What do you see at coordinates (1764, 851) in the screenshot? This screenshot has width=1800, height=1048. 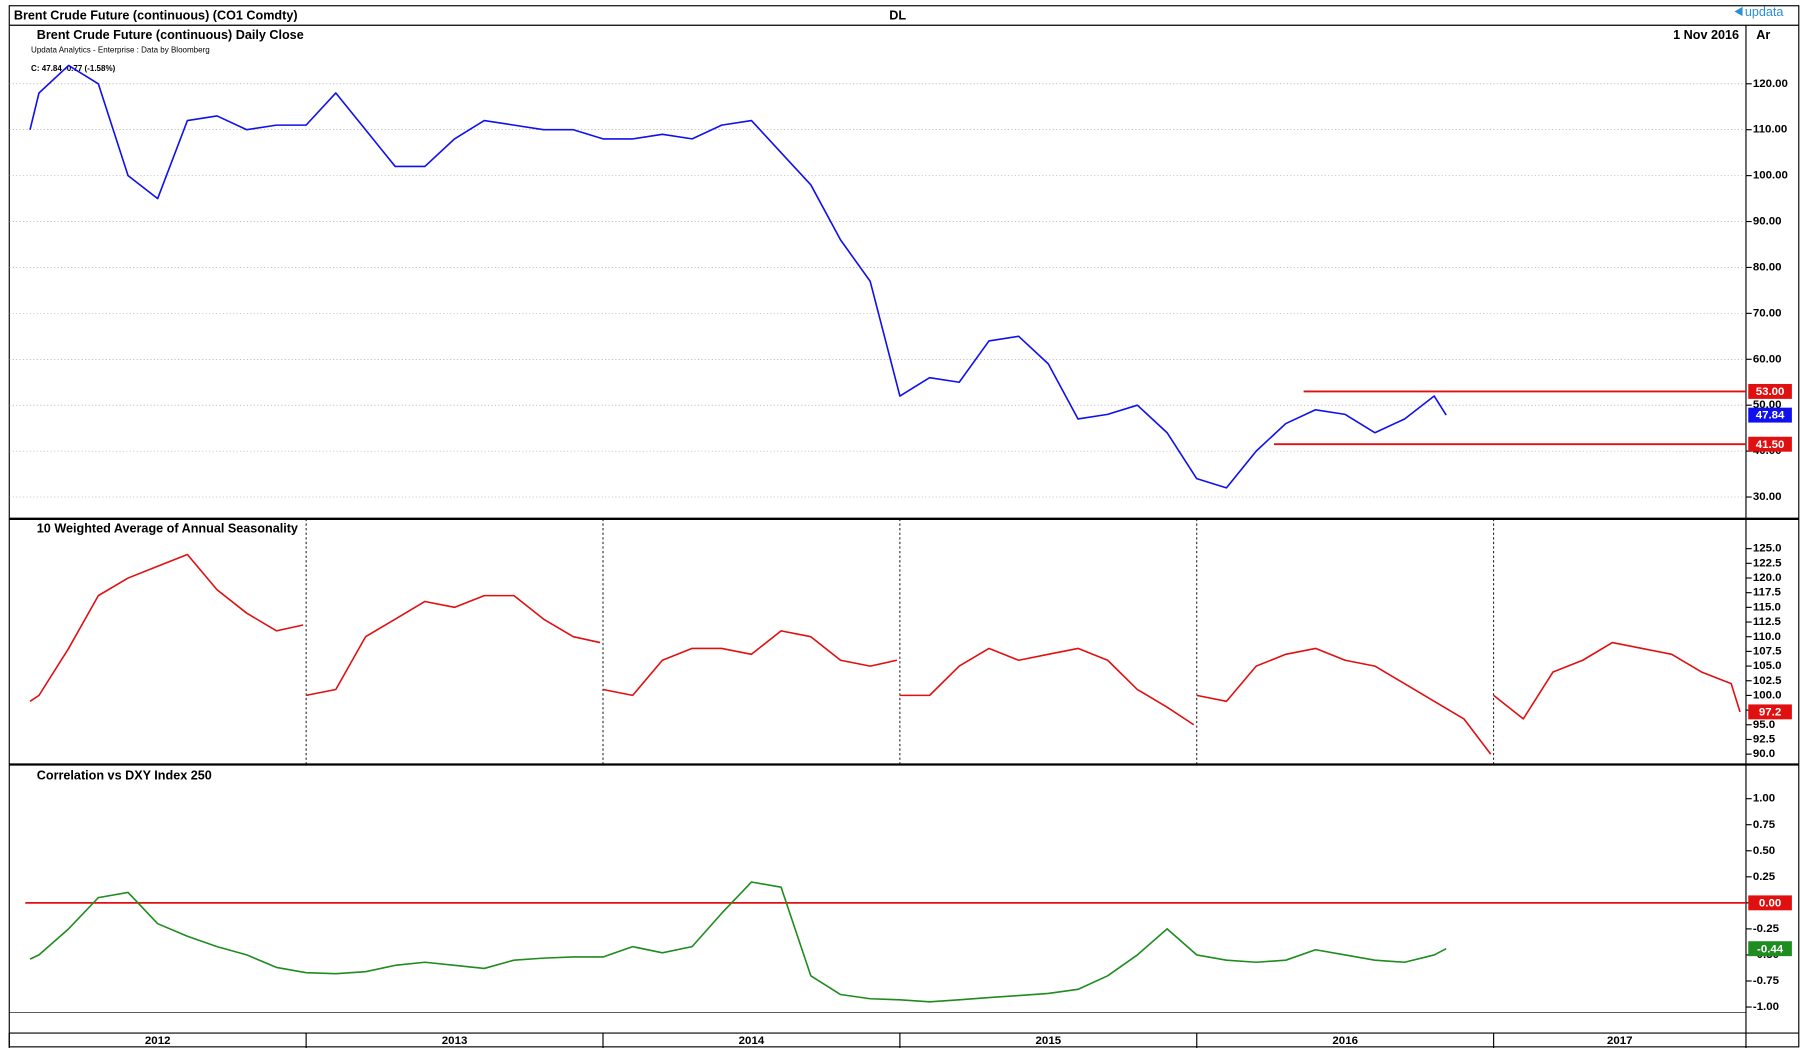 I see `y-tick-label: 0.50` at bounding box center [1764, 851].